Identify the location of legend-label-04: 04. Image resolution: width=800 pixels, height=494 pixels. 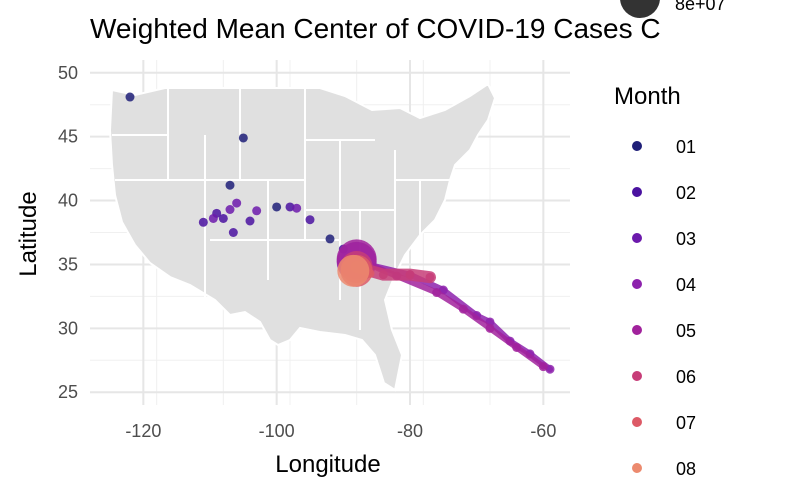
(686, 285).